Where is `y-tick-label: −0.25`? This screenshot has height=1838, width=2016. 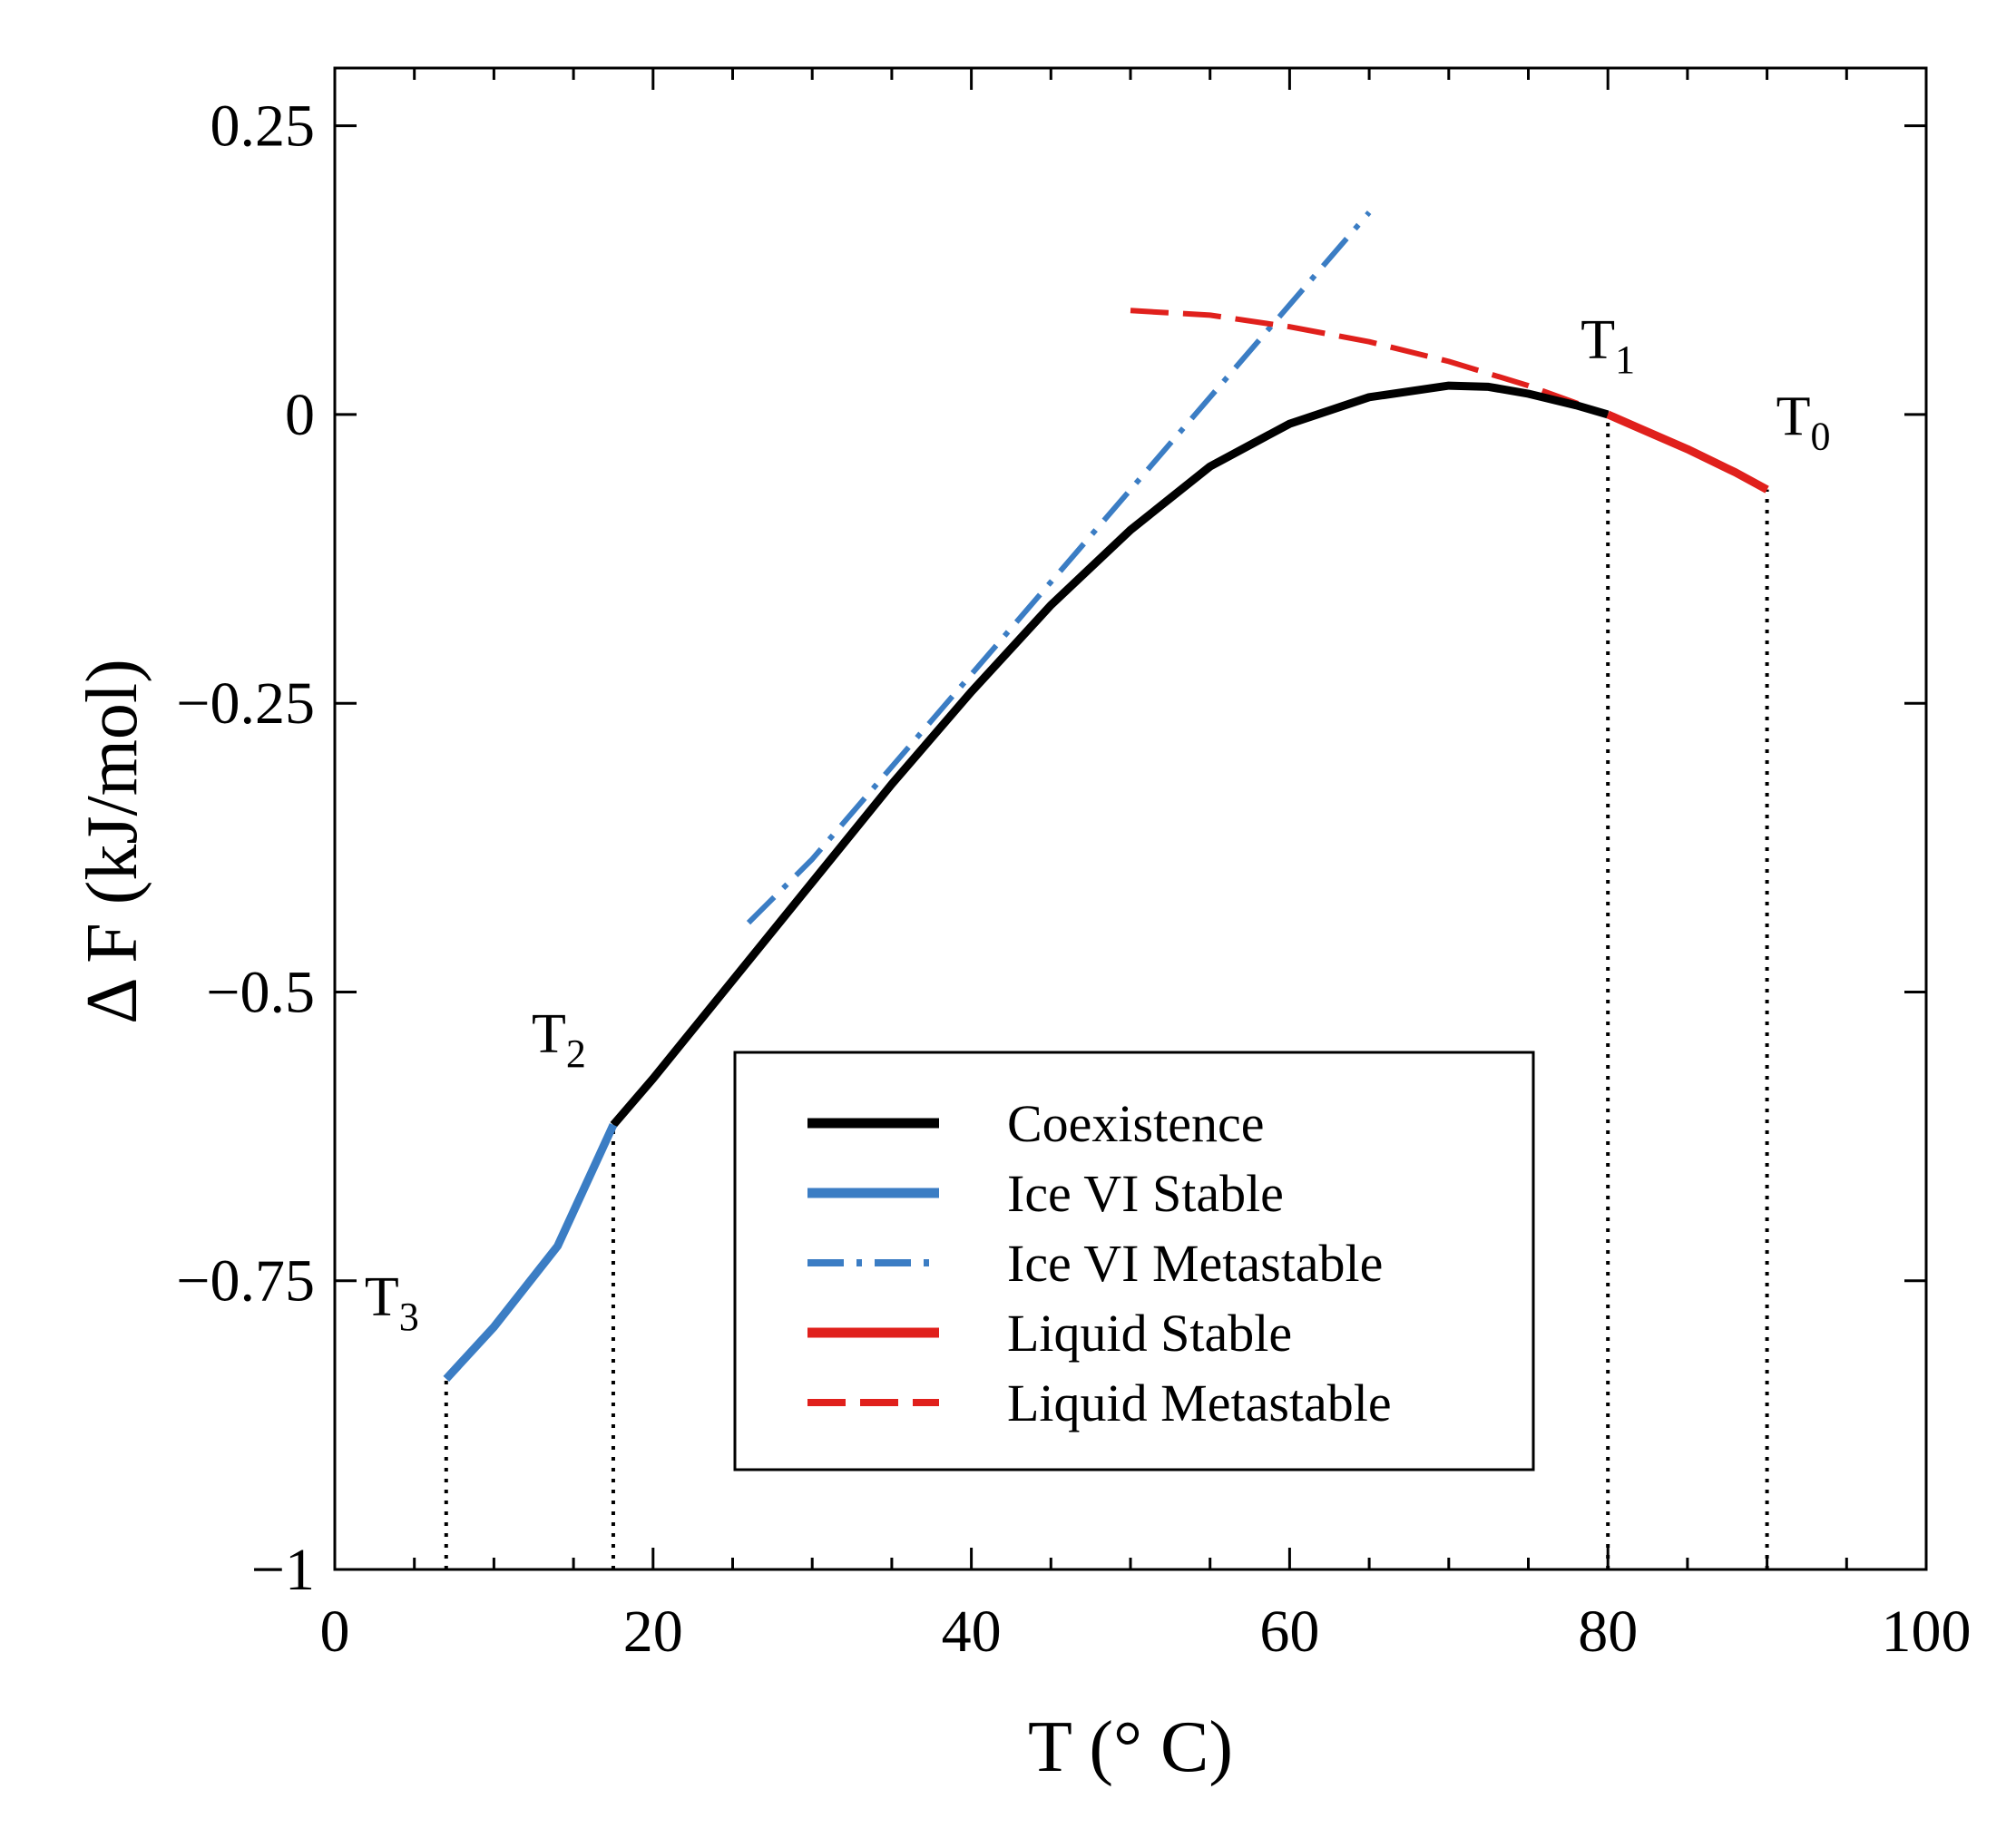 y-tick-label: −0.25 is located at coordinates (245, 703).